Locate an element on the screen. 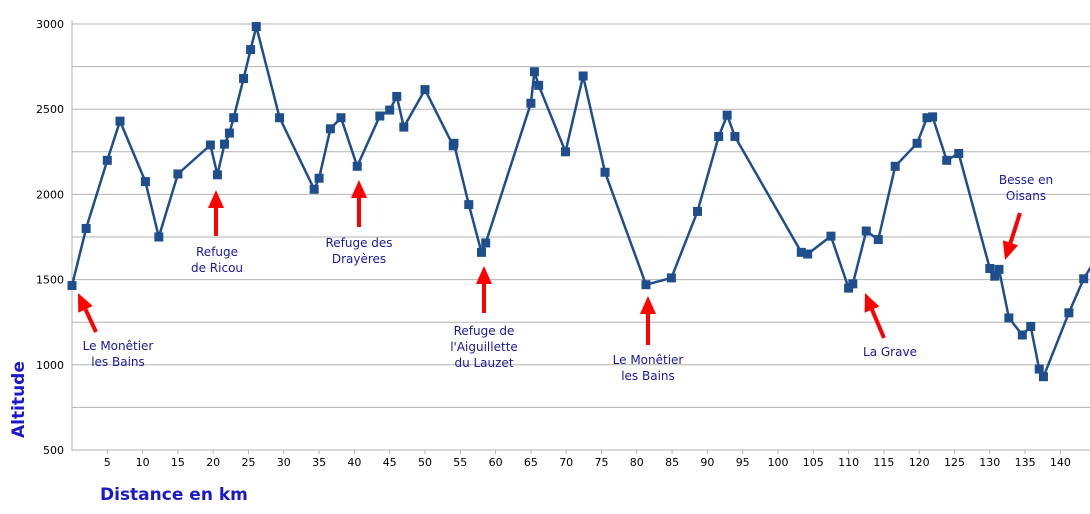 The height and width of the screenshot is (514, 1090). x-tick-label: 140 is located at coordinates (1060, 462).